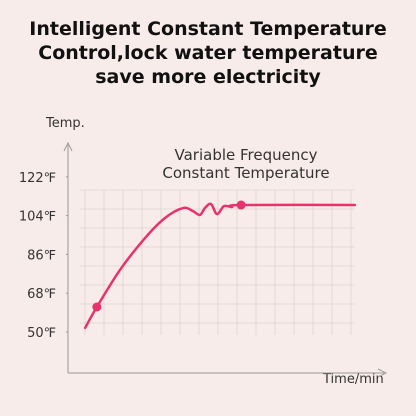 The width and height of the screenshot is (416, 416). I want to click on title-line: Control,lock water temperature, so click(207, 53).